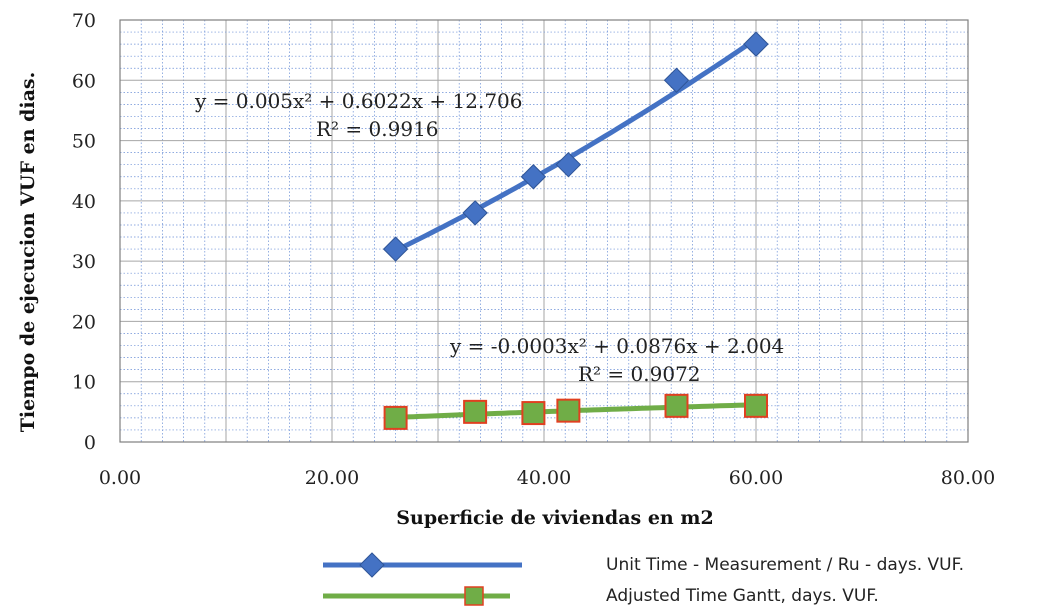  I want to click on y-tick-label: 20, so click(84, 322).